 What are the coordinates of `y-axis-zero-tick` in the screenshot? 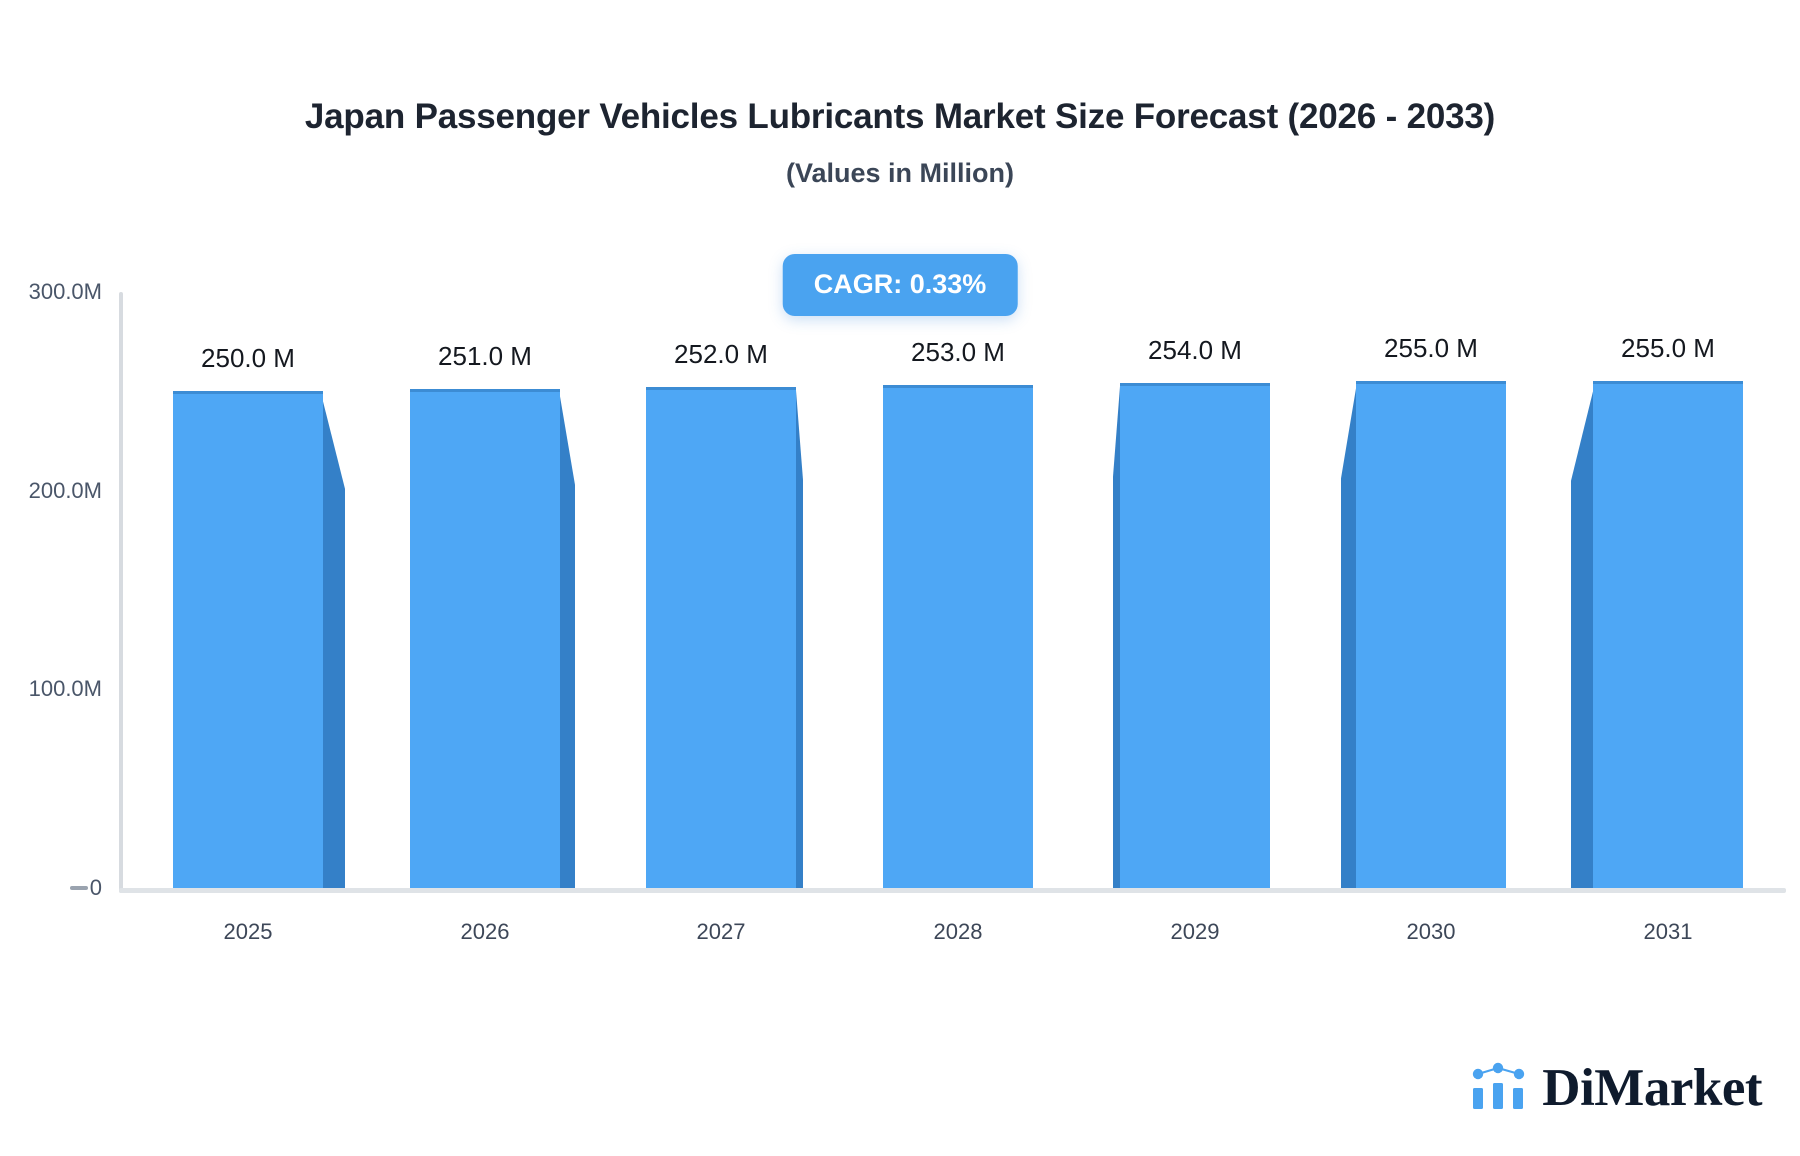 It's located at (79, 888).